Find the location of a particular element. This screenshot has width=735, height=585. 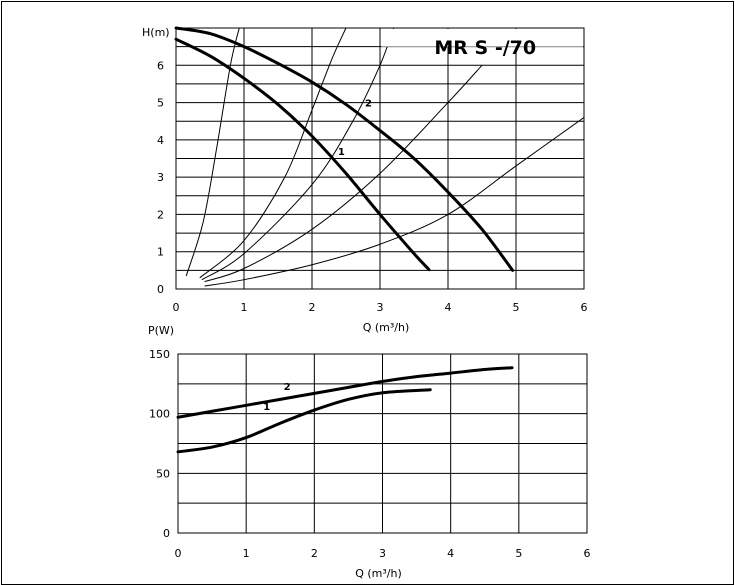

power-series: 12 is located at coordinates (345, 410).